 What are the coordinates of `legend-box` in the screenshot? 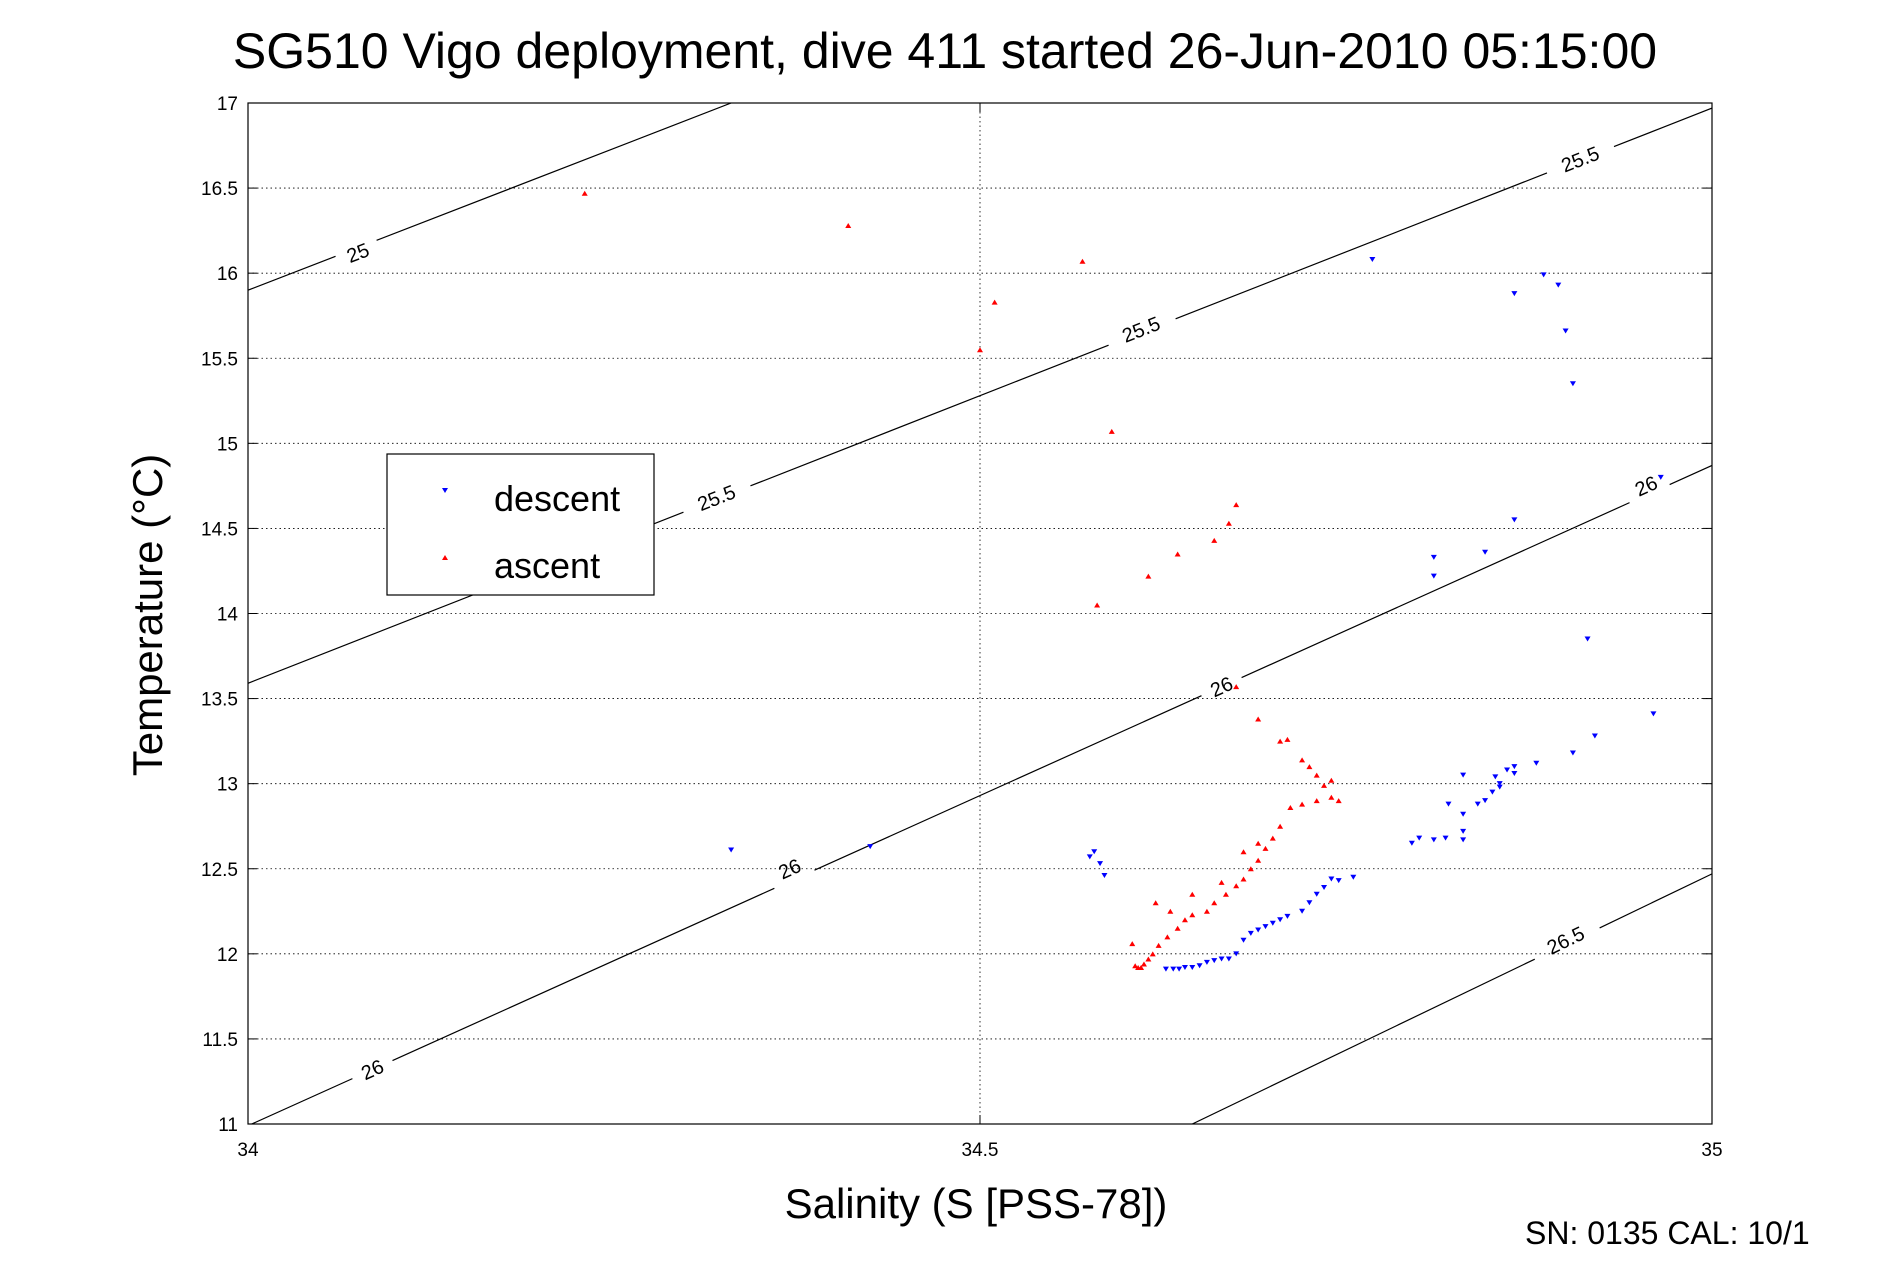 It's located at (520, 524).